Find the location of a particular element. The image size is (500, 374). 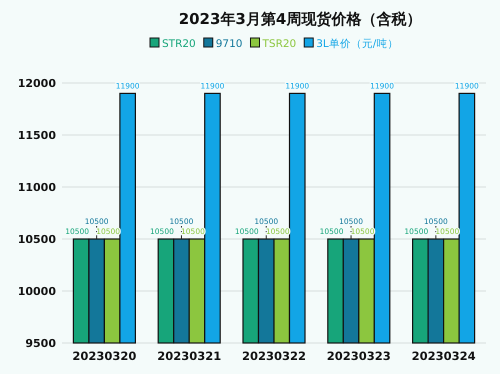

chart-title: 2023年3月第4周现货价格（含税） is located at coordinates (300, 19).